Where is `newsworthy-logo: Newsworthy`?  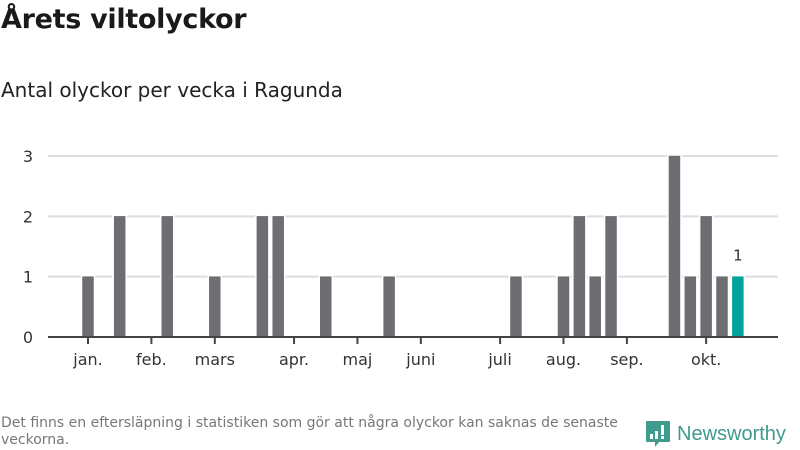
newsworthy-logo: Newsworthy is located at coordinates (715, 434).